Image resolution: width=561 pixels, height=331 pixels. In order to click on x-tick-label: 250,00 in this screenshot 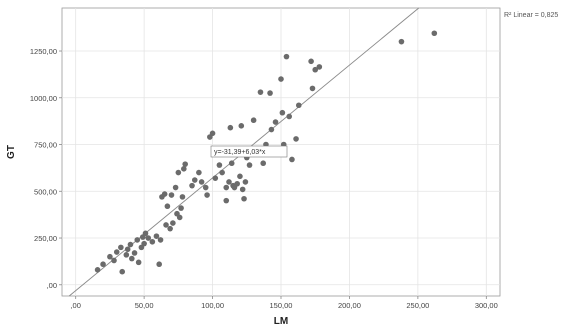, I will do `click(417, 305)`.